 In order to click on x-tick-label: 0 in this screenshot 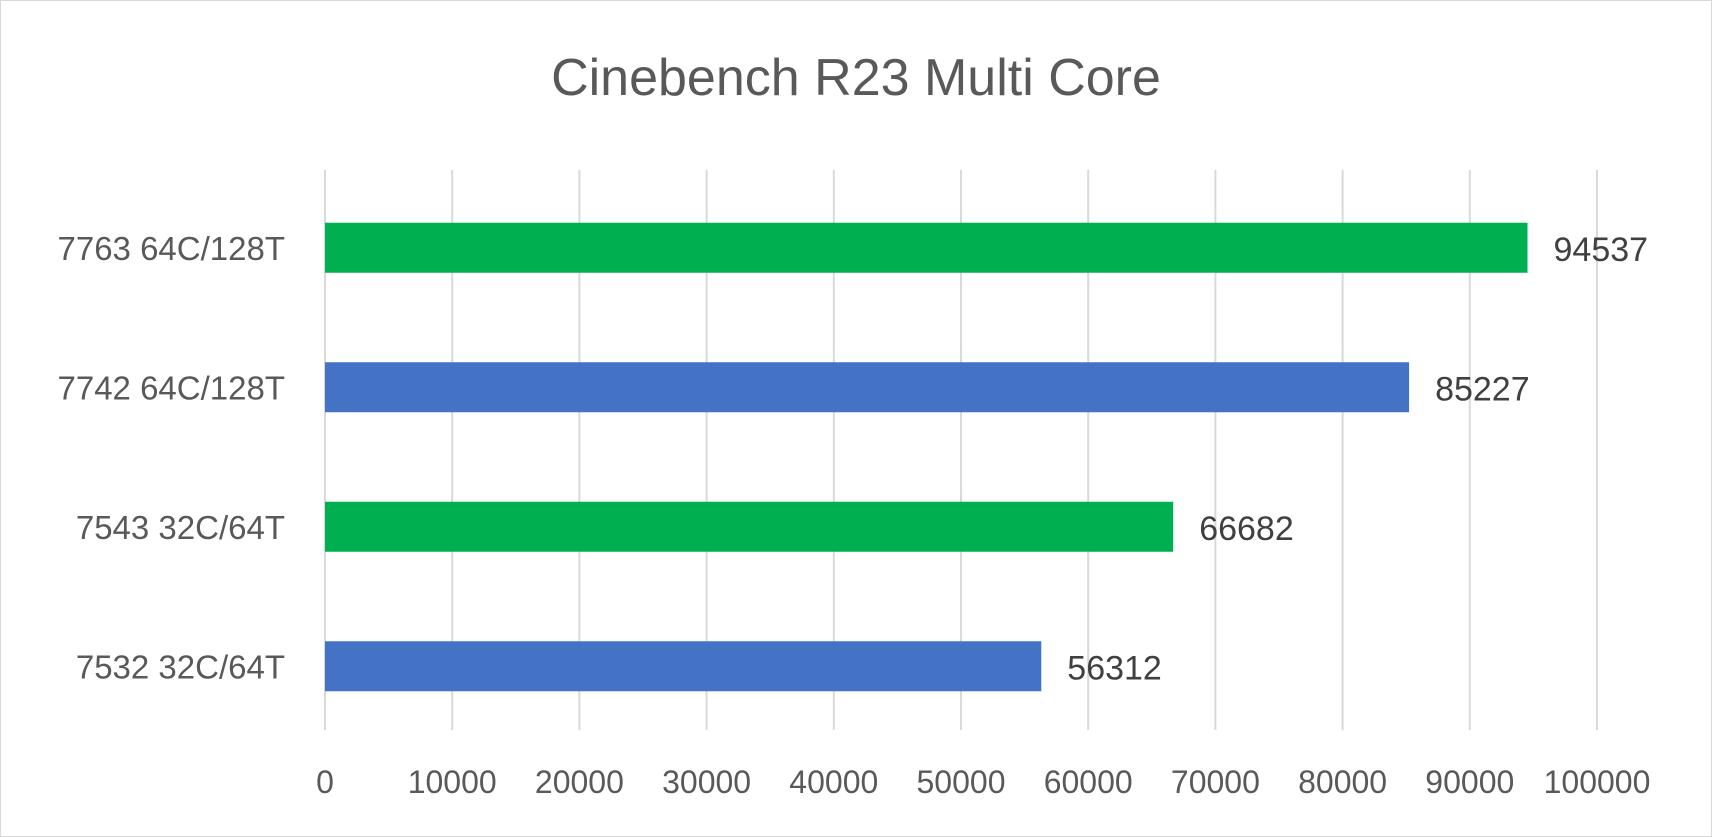, I will do `click(325, 782)`.